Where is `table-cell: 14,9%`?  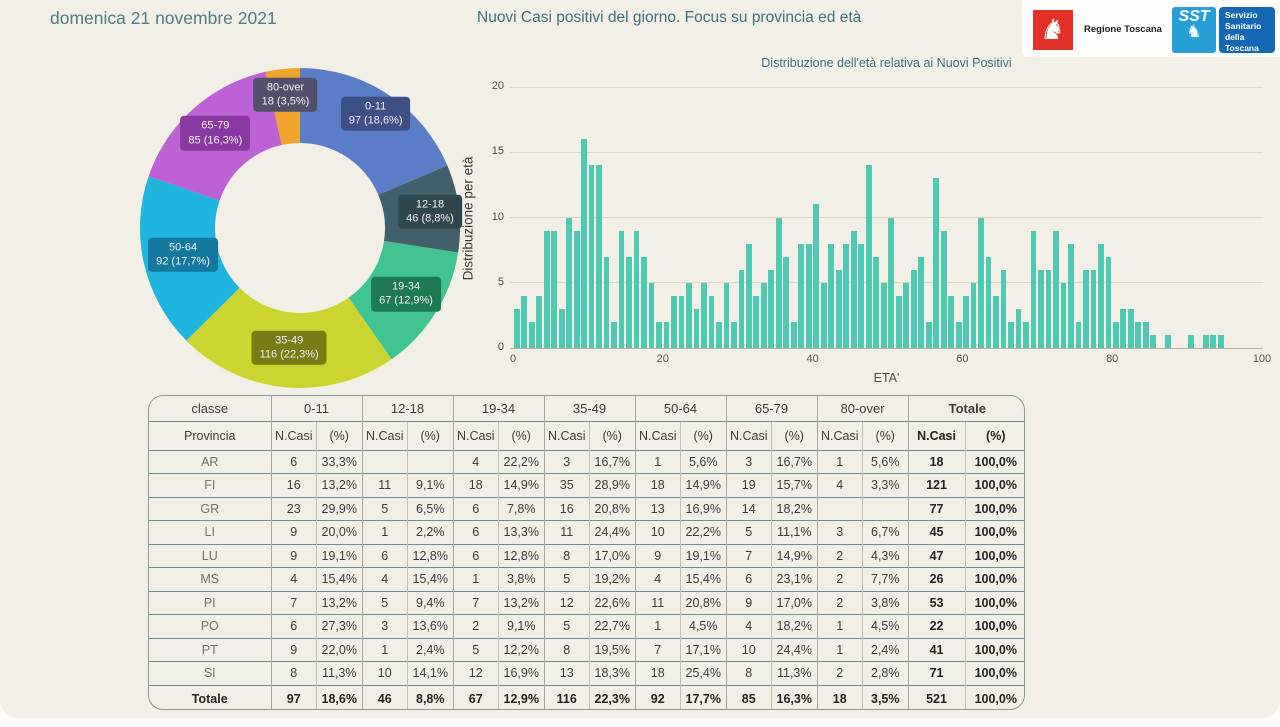
table-cell: 14,9% is located at coordinates (521, 485).